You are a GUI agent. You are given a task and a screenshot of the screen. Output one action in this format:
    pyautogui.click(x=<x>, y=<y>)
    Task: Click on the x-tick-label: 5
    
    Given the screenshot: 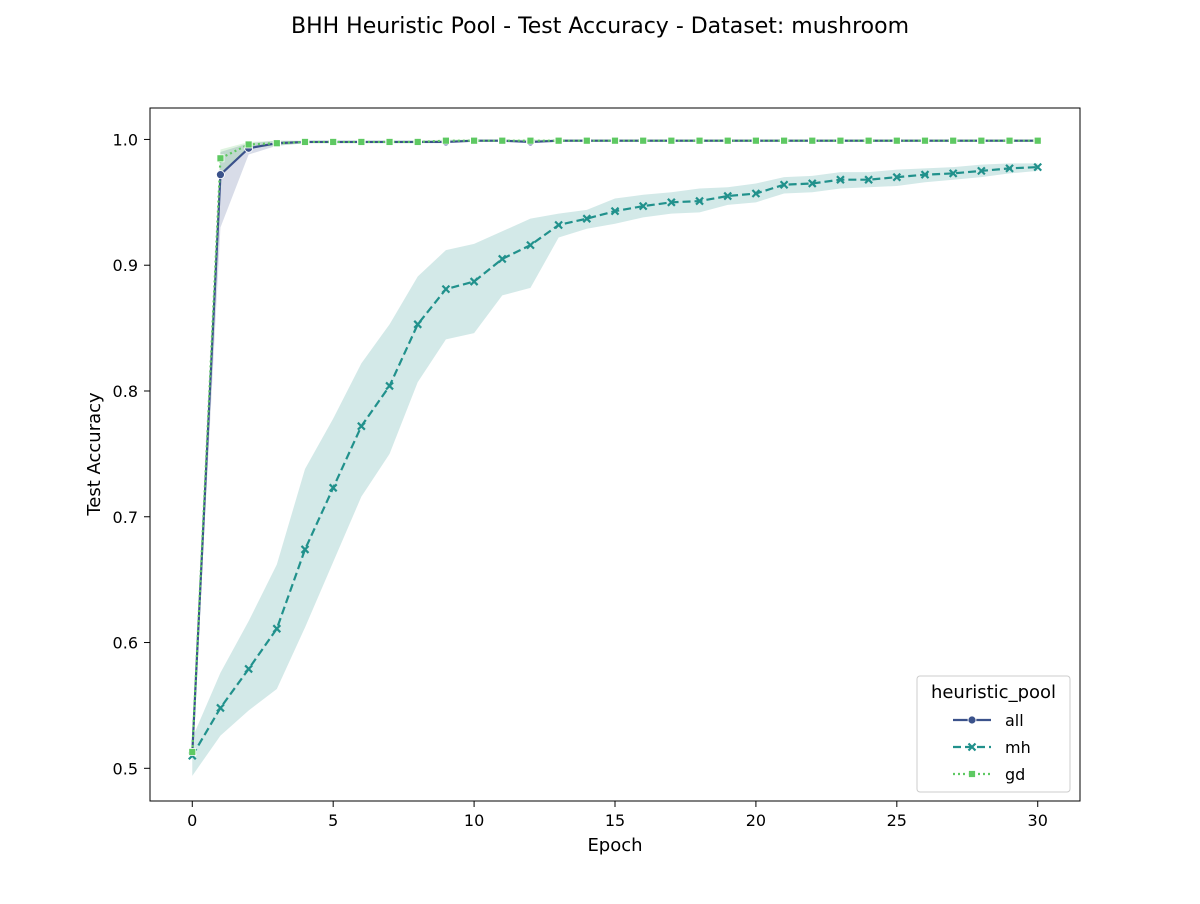 What is the action you would take?
    pyautogui.click(x=333, y=820)
    